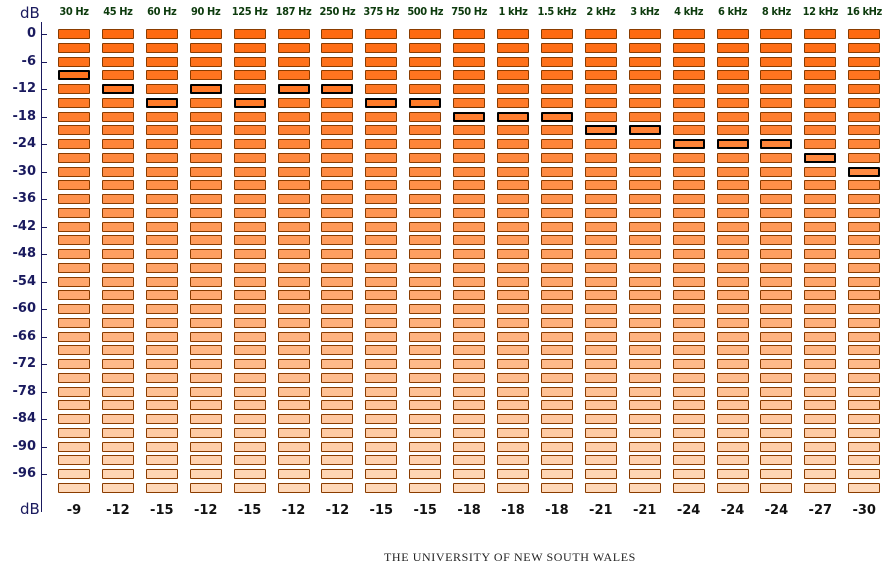 The width and height of the screenshot is (889, 574). I want to click on threshold-cell-selected, so click(425, 102).